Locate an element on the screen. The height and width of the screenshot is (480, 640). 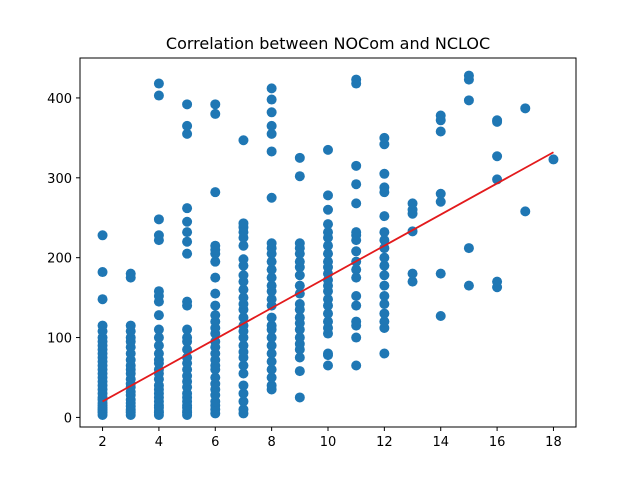
x-tick-label: 14 is located at coordinates (440, 442).